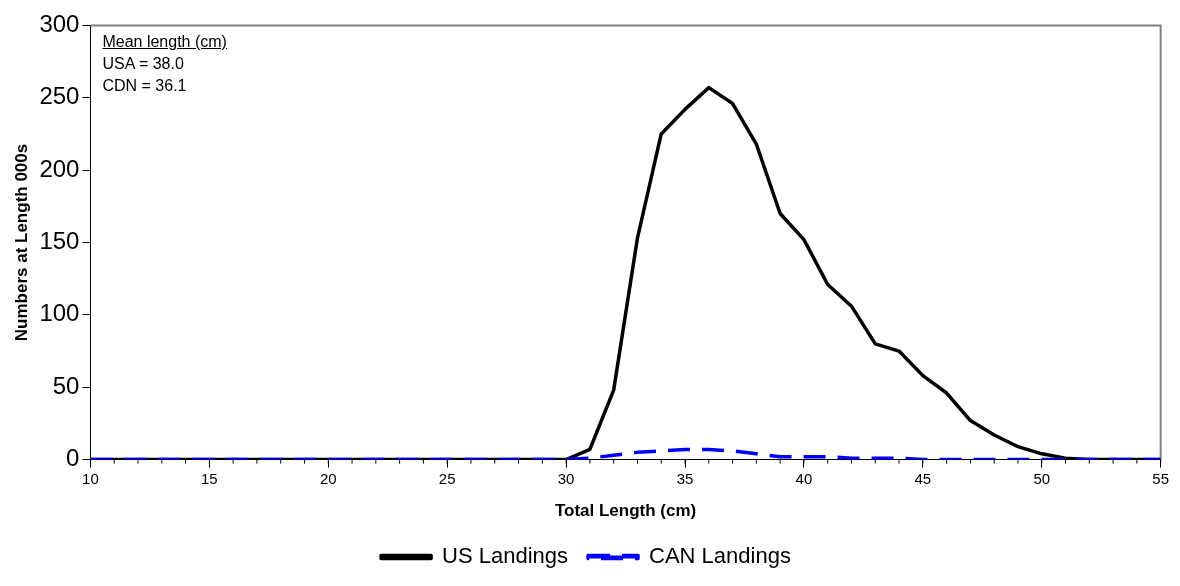 This screenshot has height=586, width=1180. Describe the element at coordinates (328, 478) in the screenshot. I see `x-tick-label: 20` at that location.